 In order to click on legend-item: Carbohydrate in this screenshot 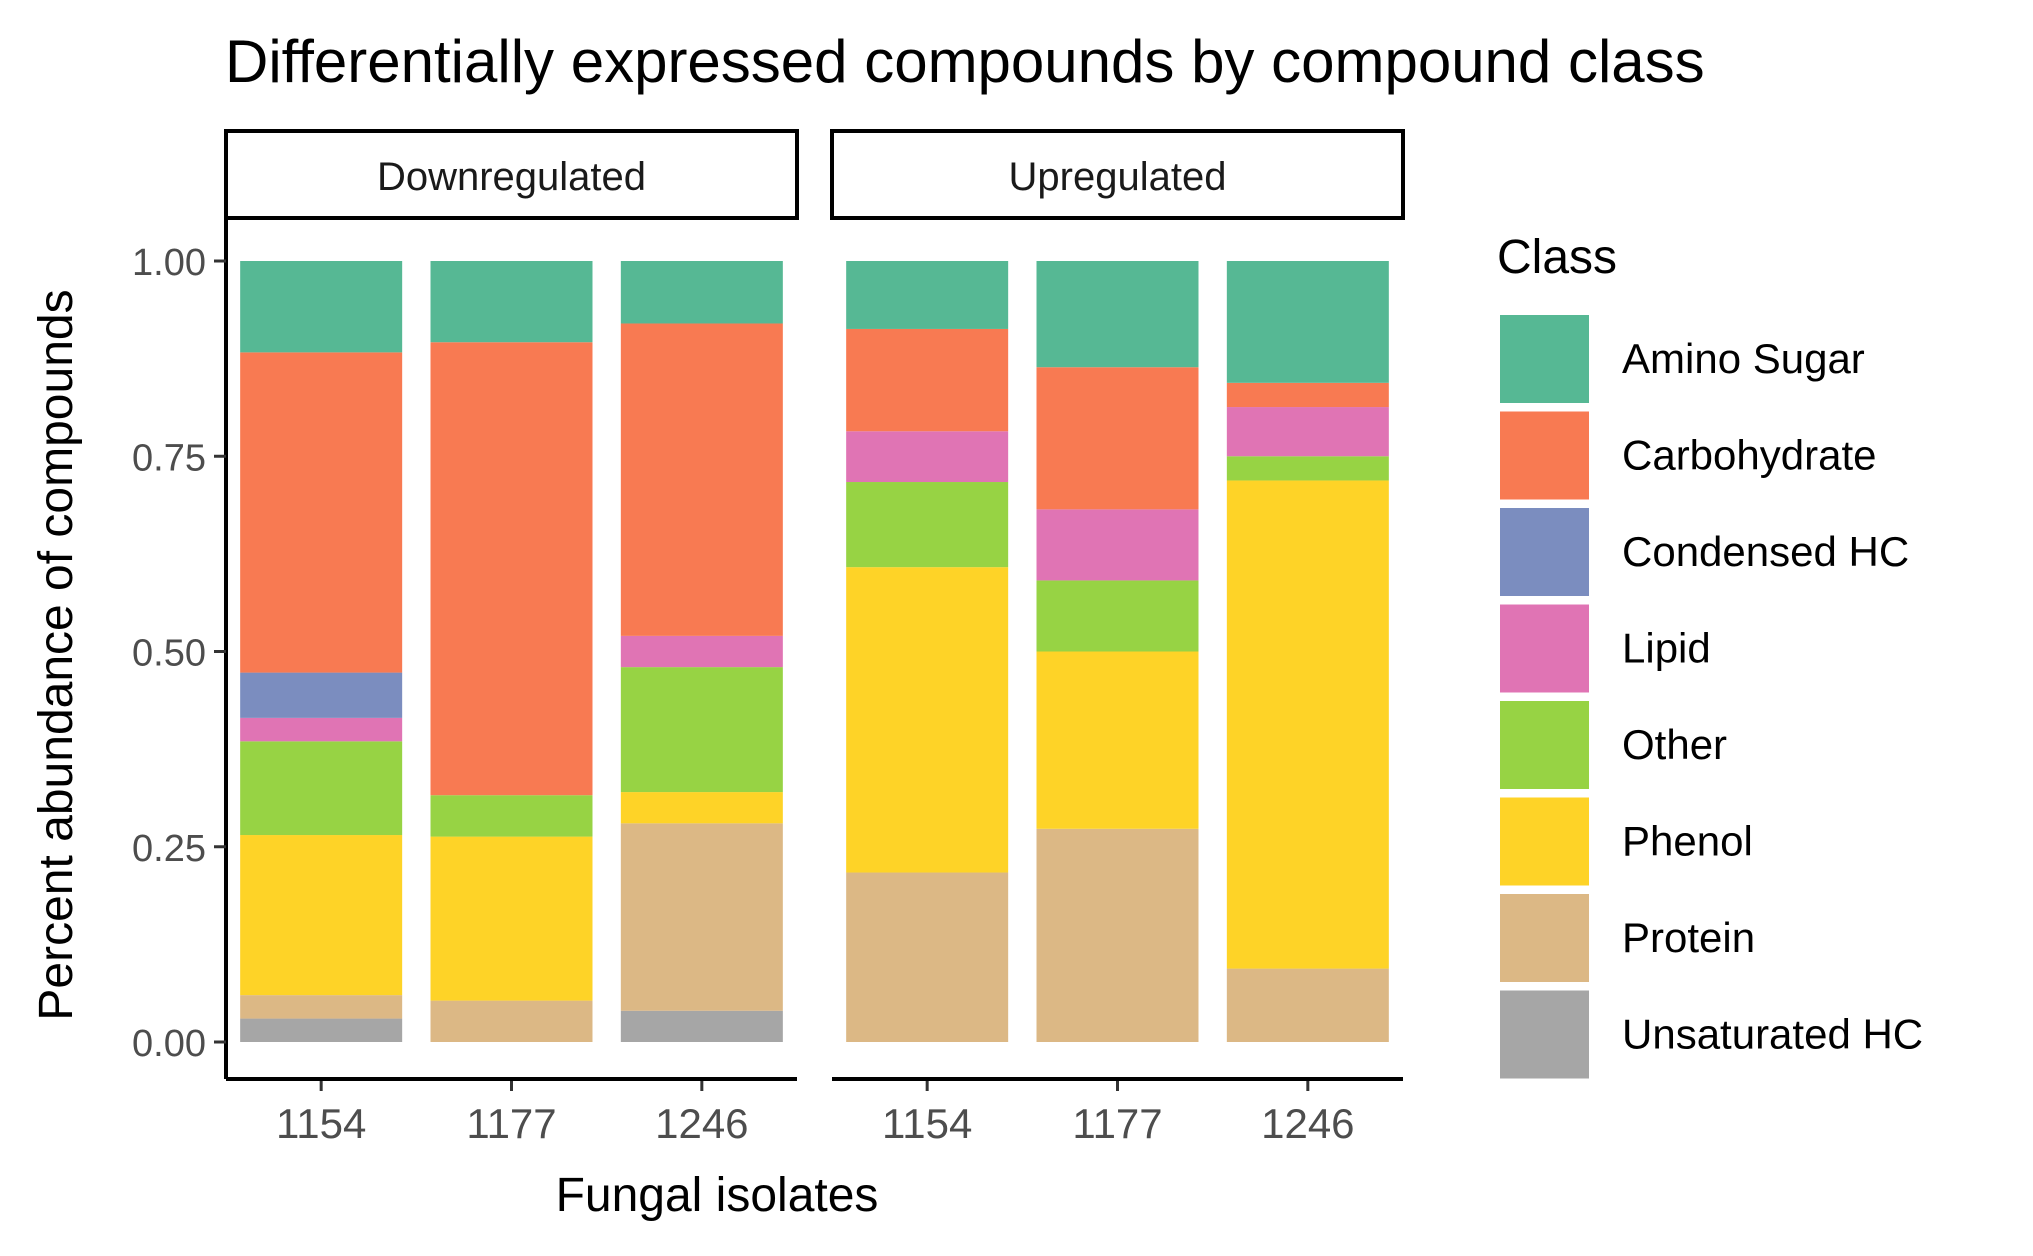, I will do `click(1688, 455)`.